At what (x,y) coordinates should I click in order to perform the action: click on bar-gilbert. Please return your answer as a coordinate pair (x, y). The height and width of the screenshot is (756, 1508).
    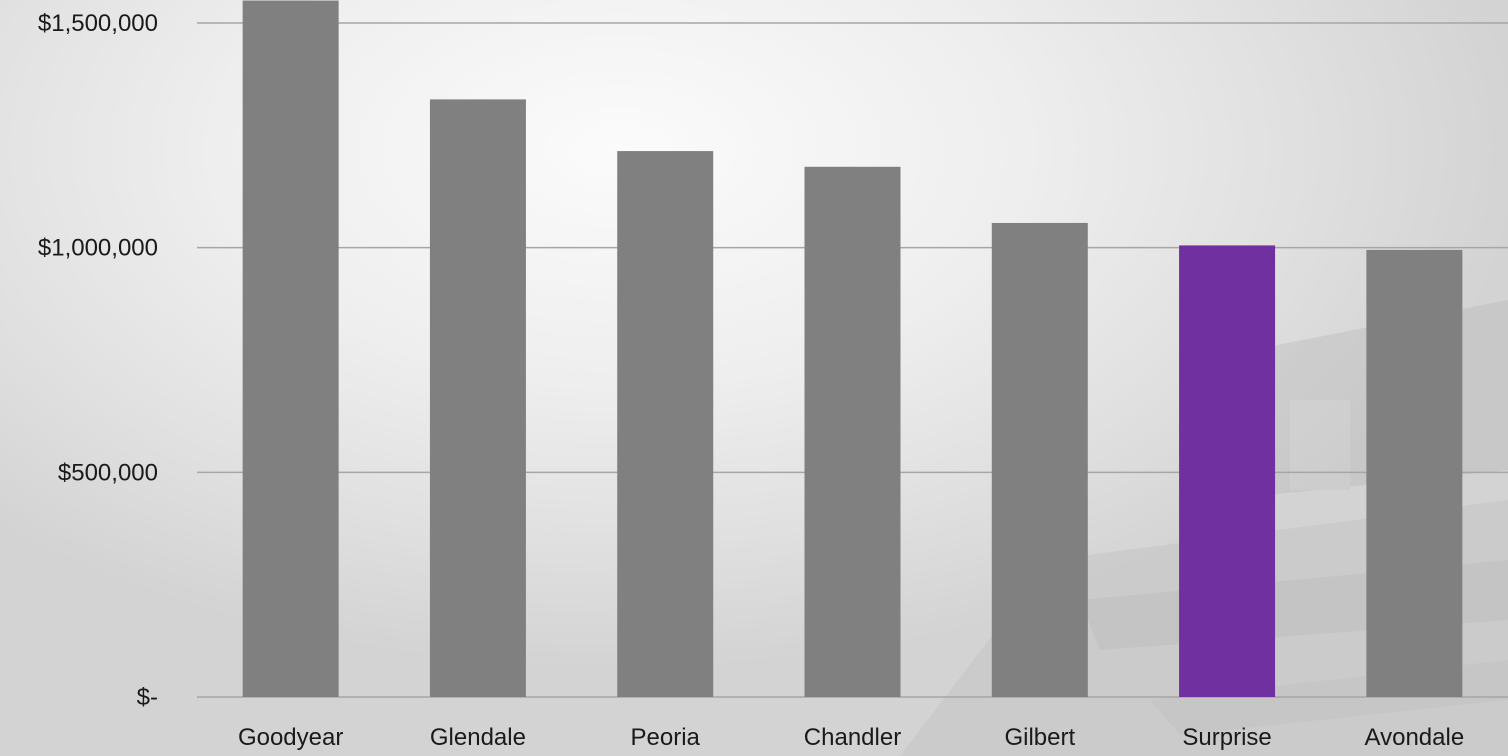
    Looking at the image, I should click on (1039, 459).